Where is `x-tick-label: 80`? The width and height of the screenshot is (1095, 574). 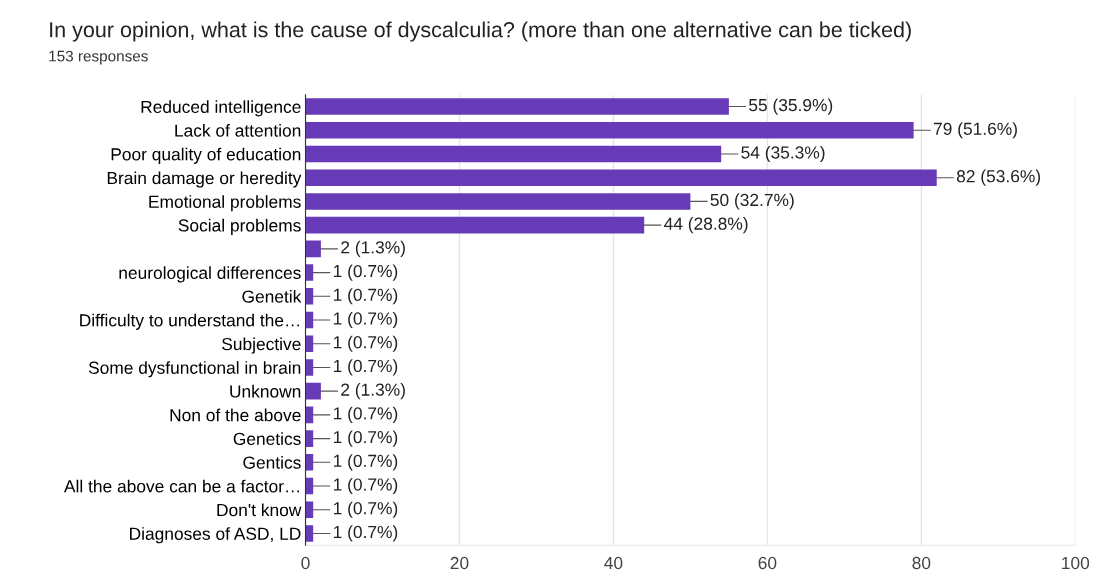
x-tick-label: 80 is located at coordinates (921, 563).